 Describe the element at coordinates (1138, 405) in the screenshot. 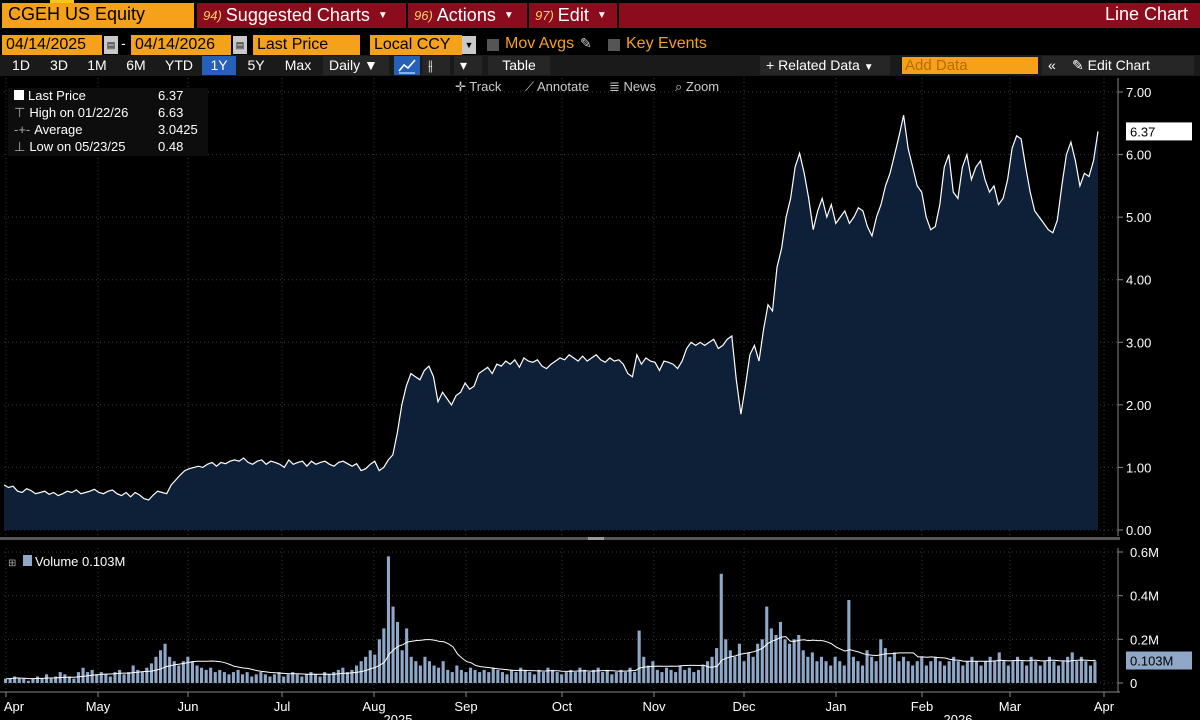

I see `price-tick-label: 2.00` at that location.